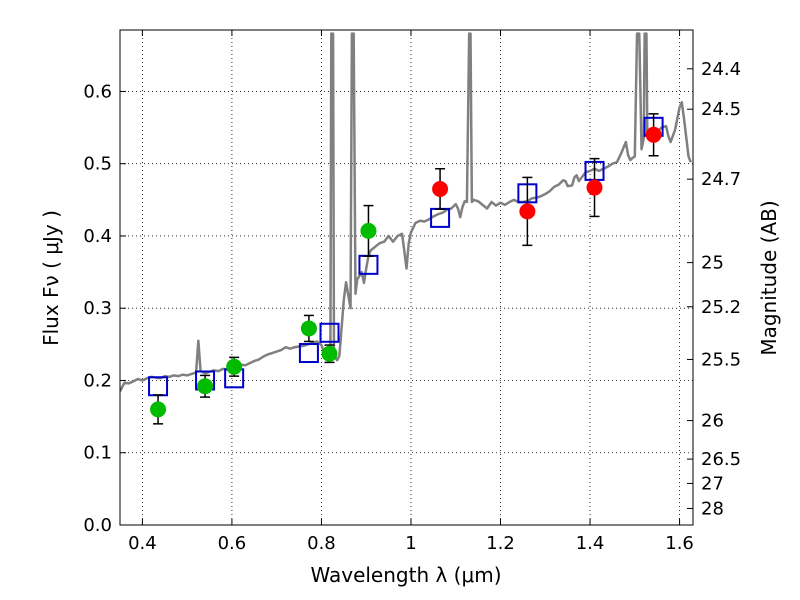  What do you see at coordinates (97, 525) in the screenshot?
I see `y-tick-label: 0.0` at bounding box center [97, 525].